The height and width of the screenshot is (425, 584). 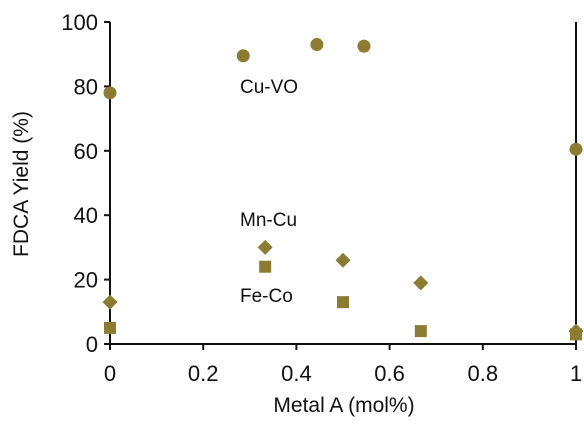 I want to click on y-tick-label: 100, so click(x=79, y=22).